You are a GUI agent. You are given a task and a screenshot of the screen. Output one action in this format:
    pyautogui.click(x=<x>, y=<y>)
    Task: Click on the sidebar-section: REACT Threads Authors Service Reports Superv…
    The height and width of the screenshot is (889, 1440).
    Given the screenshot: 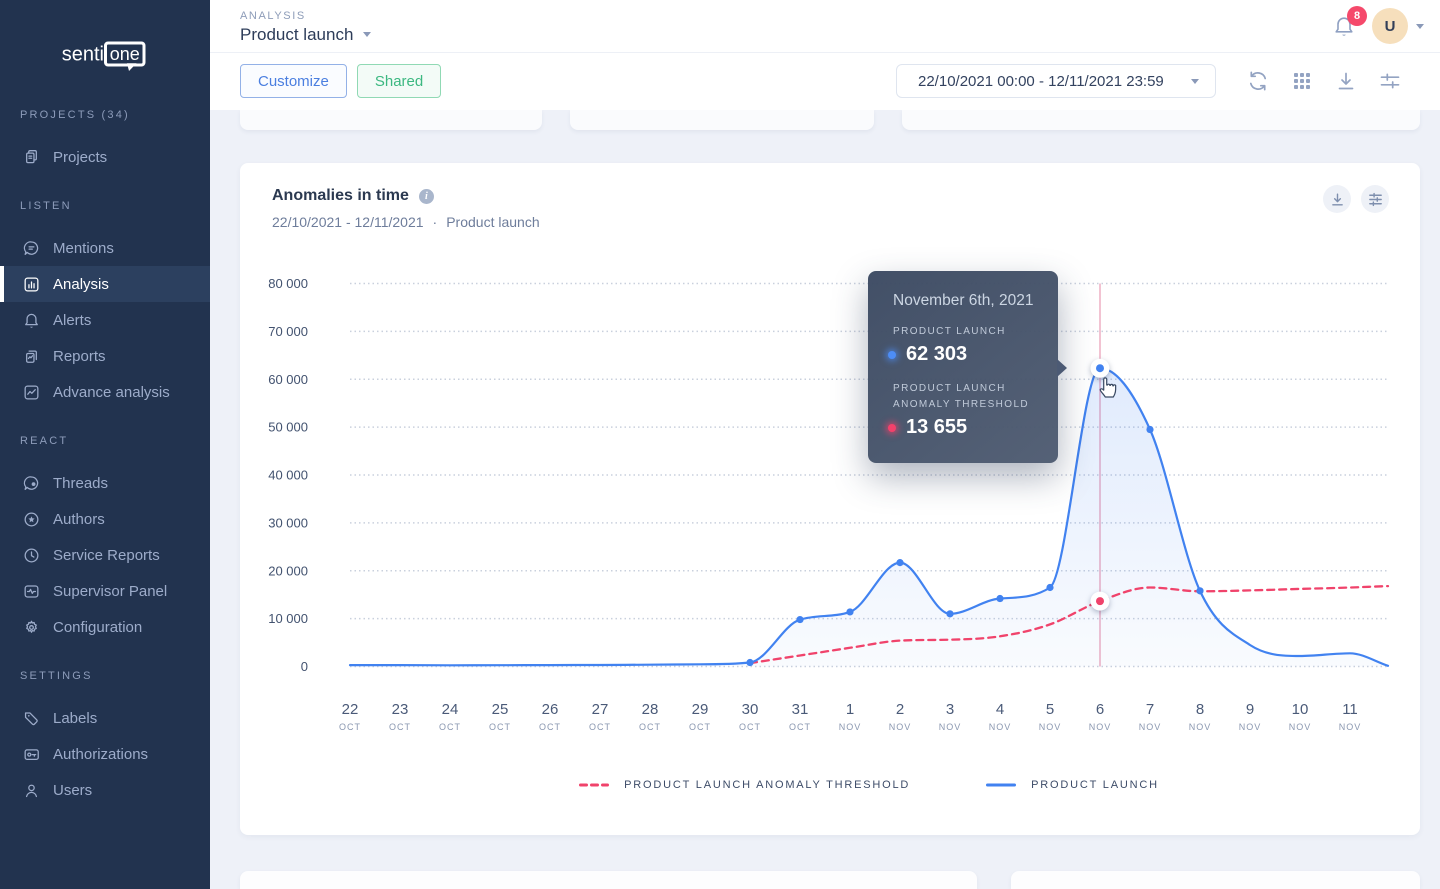 What is the action you would take?
    pyautogui.click(x=105, y=538)
    